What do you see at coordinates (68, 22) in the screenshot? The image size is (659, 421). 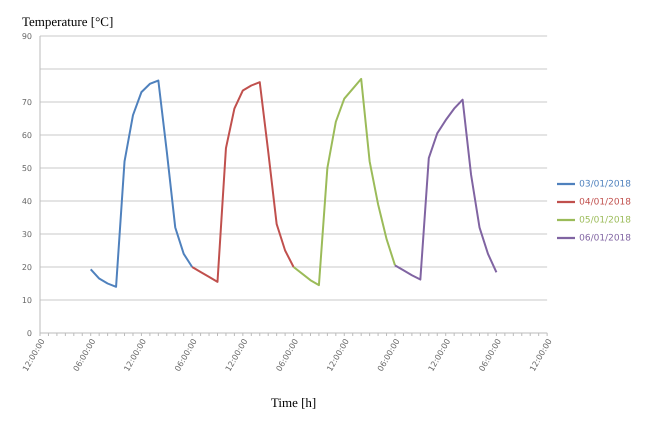 I see `y-axis-title: Temperature [°C]` at bounding box center [68, 22].